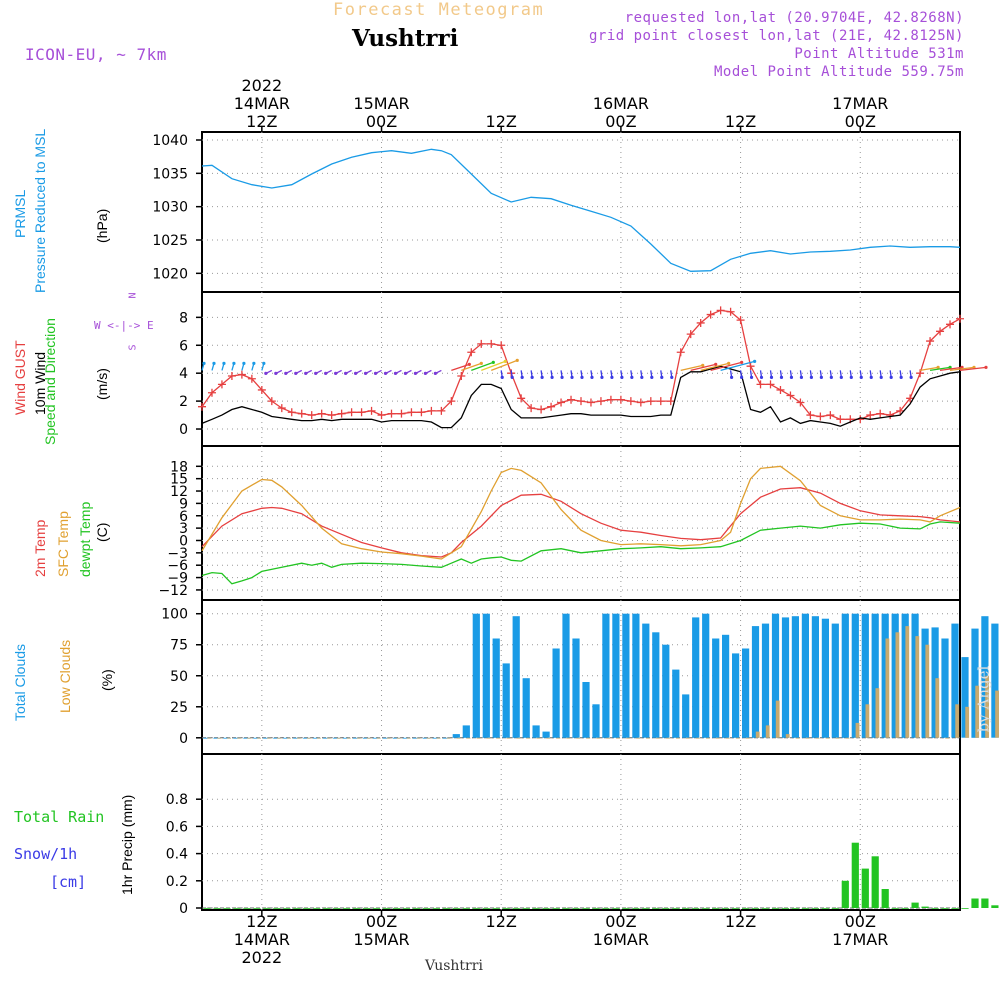  What do you see at coordinates (177, 827) in the screenshot?
I see `ytick-label-precip: 0.6` at bounding box center [177, 827].